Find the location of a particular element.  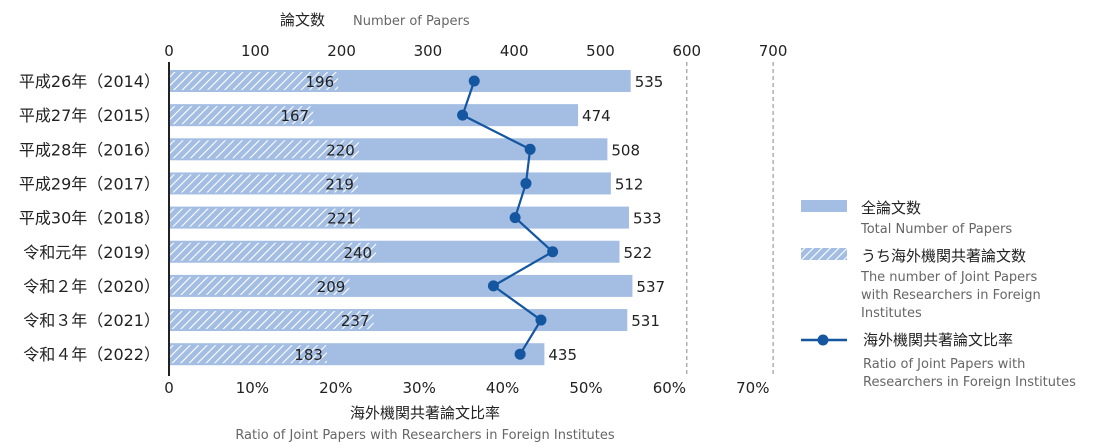

bottom-tick-label: 30% is located at coordinates (419, 388).